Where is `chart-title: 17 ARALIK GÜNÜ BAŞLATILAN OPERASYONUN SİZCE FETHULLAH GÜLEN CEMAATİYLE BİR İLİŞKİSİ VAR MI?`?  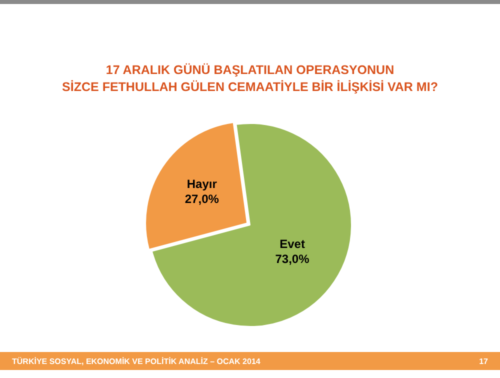
chart-title: 17 ARALIK GÜNÜ BAŞLATILAN OPERASYONUN SİZCE FETHULLAH GÜLEN CEMAATİYLE BİR İLİŞKİSİ VAR MI? is located at coordinates (250, 79).